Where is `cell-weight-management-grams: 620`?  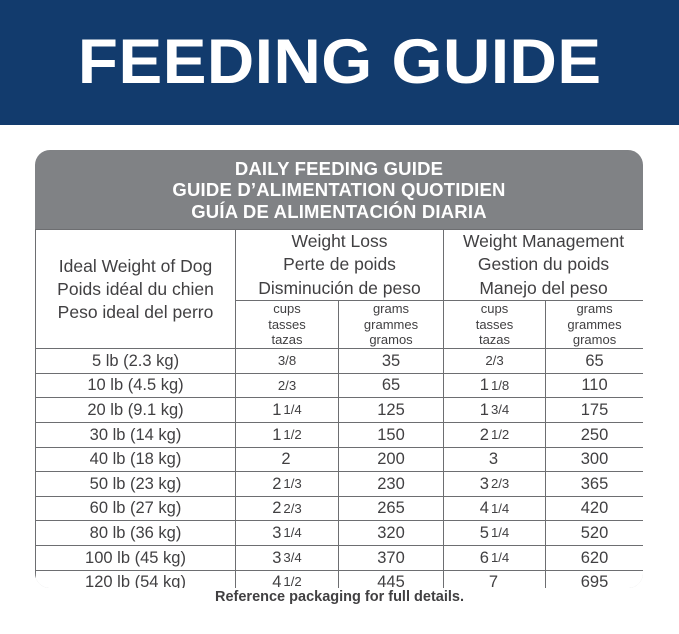 cell-weight-management-grams: 620 is located at coordinates (594, 557).